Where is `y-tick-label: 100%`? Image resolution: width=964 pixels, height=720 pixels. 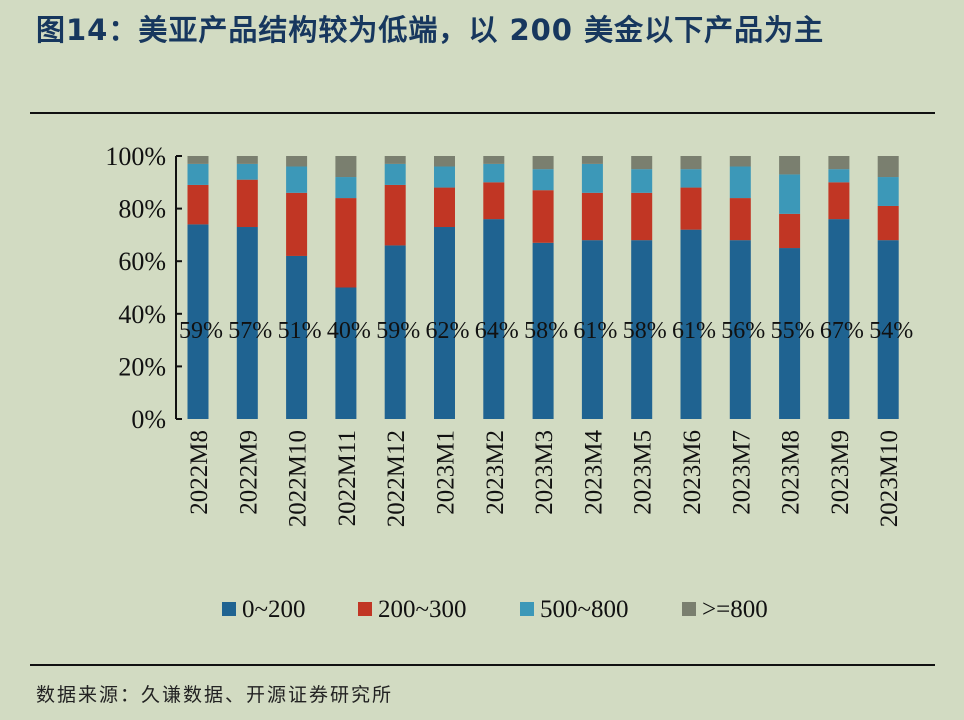
y-tick-label: 100% is located at coordinates (135, 156).